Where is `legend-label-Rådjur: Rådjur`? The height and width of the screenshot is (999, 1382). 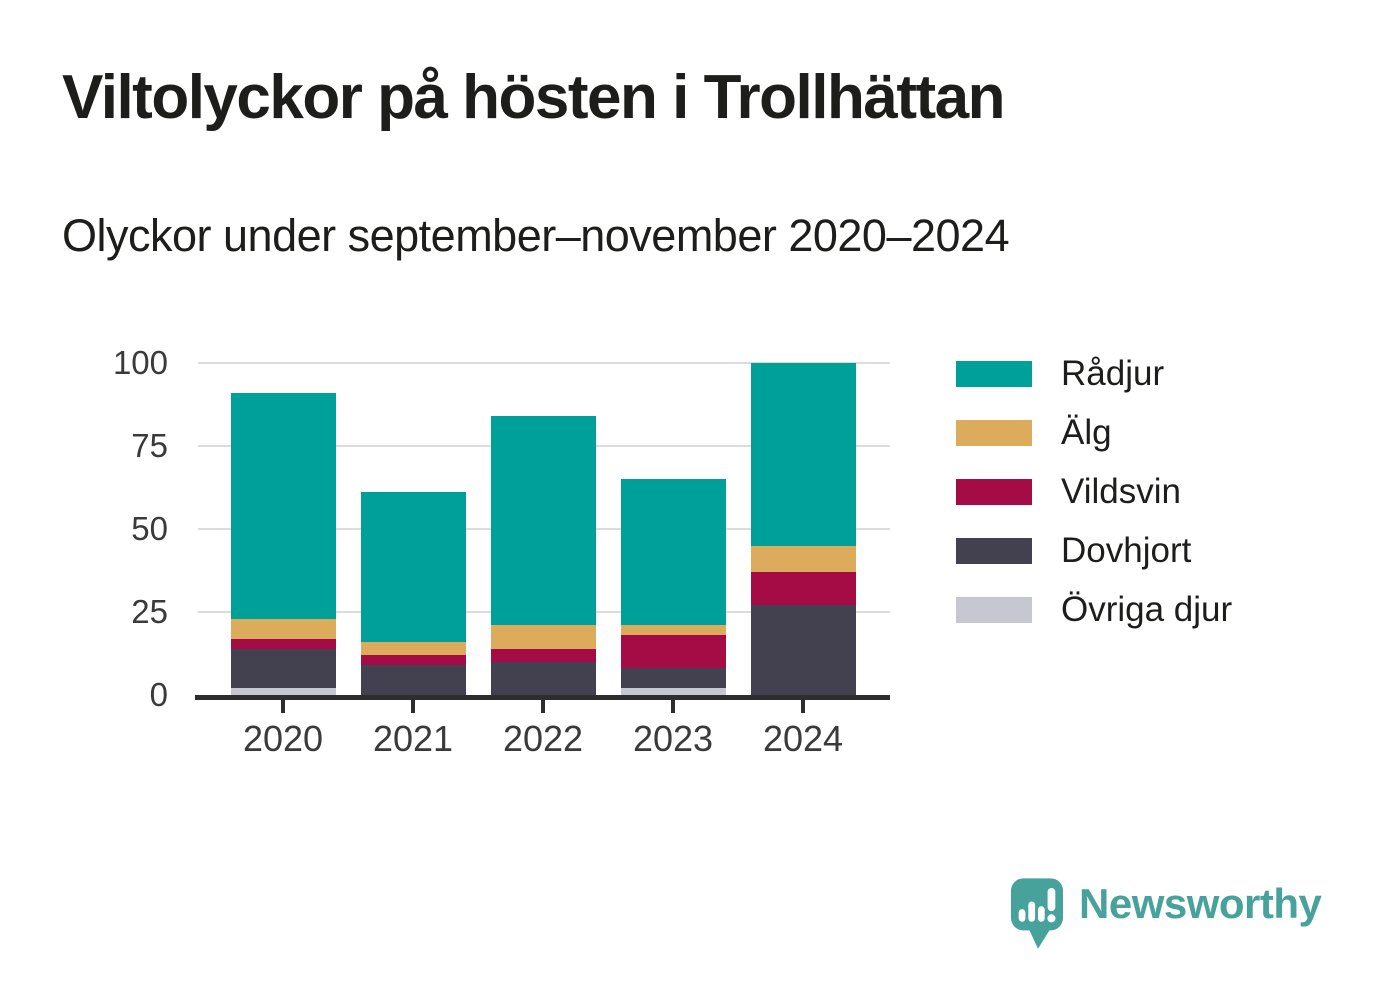 legend-label-Rådjur: Rådjur is located at coordinates (1113, 373).